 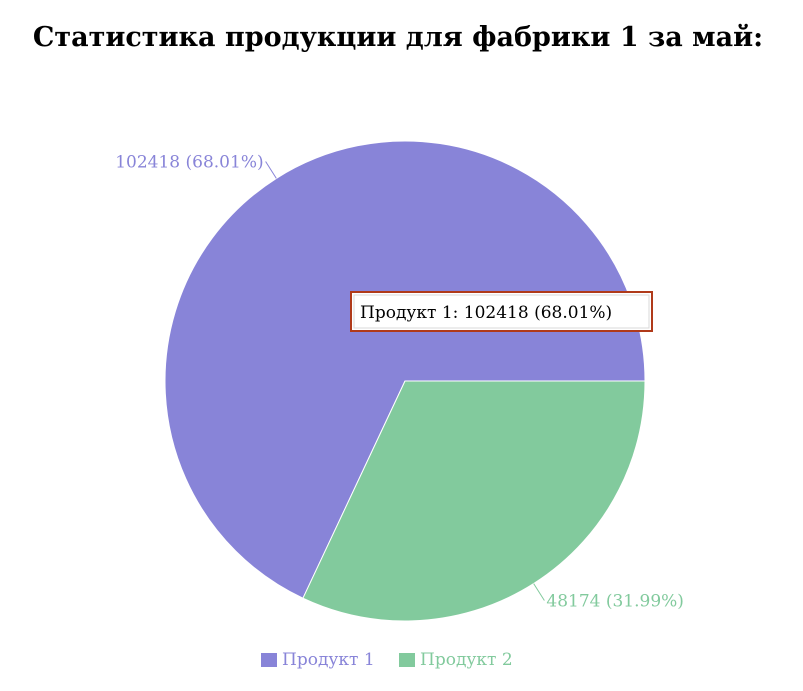 I want to click on tooltip-box, so click(x=501, y=311).